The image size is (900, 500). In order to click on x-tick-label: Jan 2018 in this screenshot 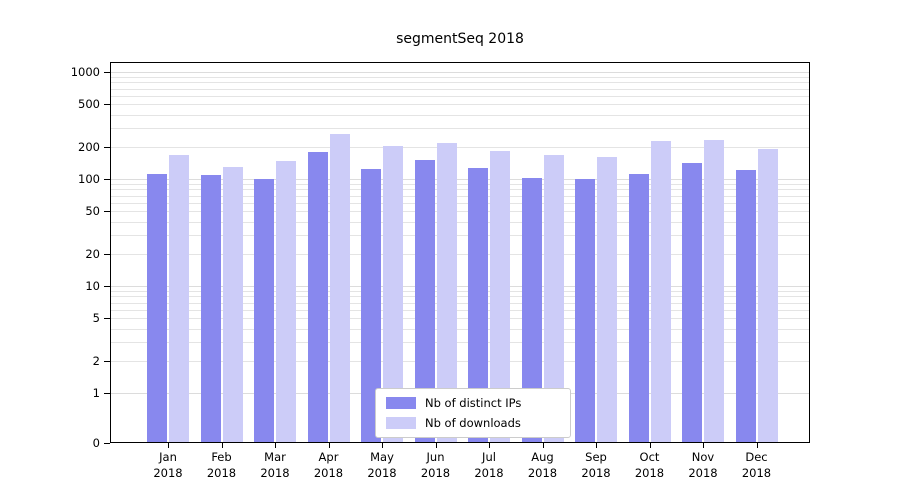, I will do `click(168, 465)`.